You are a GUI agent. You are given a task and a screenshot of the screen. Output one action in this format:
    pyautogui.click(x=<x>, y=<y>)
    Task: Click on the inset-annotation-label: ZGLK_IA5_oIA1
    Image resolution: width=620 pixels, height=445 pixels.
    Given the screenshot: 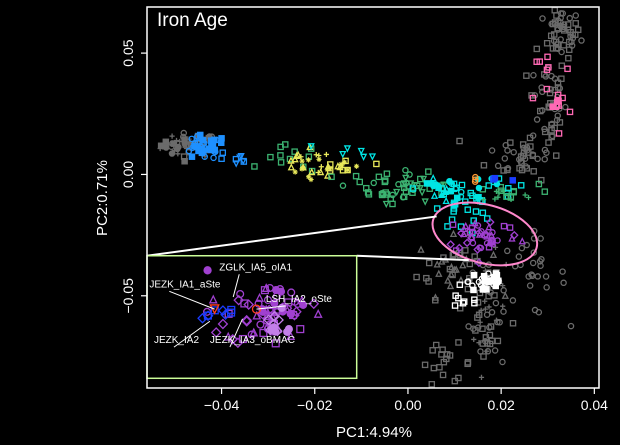 What is the action you would take?
    pyautogui.click(x=255, y=267)
    